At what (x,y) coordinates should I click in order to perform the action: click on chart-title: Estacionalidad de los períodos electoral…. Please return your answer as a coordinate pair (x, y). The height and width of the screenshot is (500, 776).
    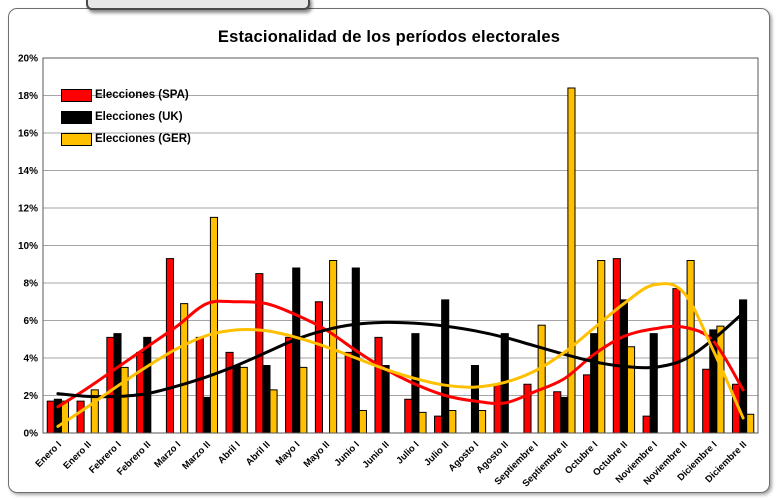
    Looking at the image, I should click on (389, 37).